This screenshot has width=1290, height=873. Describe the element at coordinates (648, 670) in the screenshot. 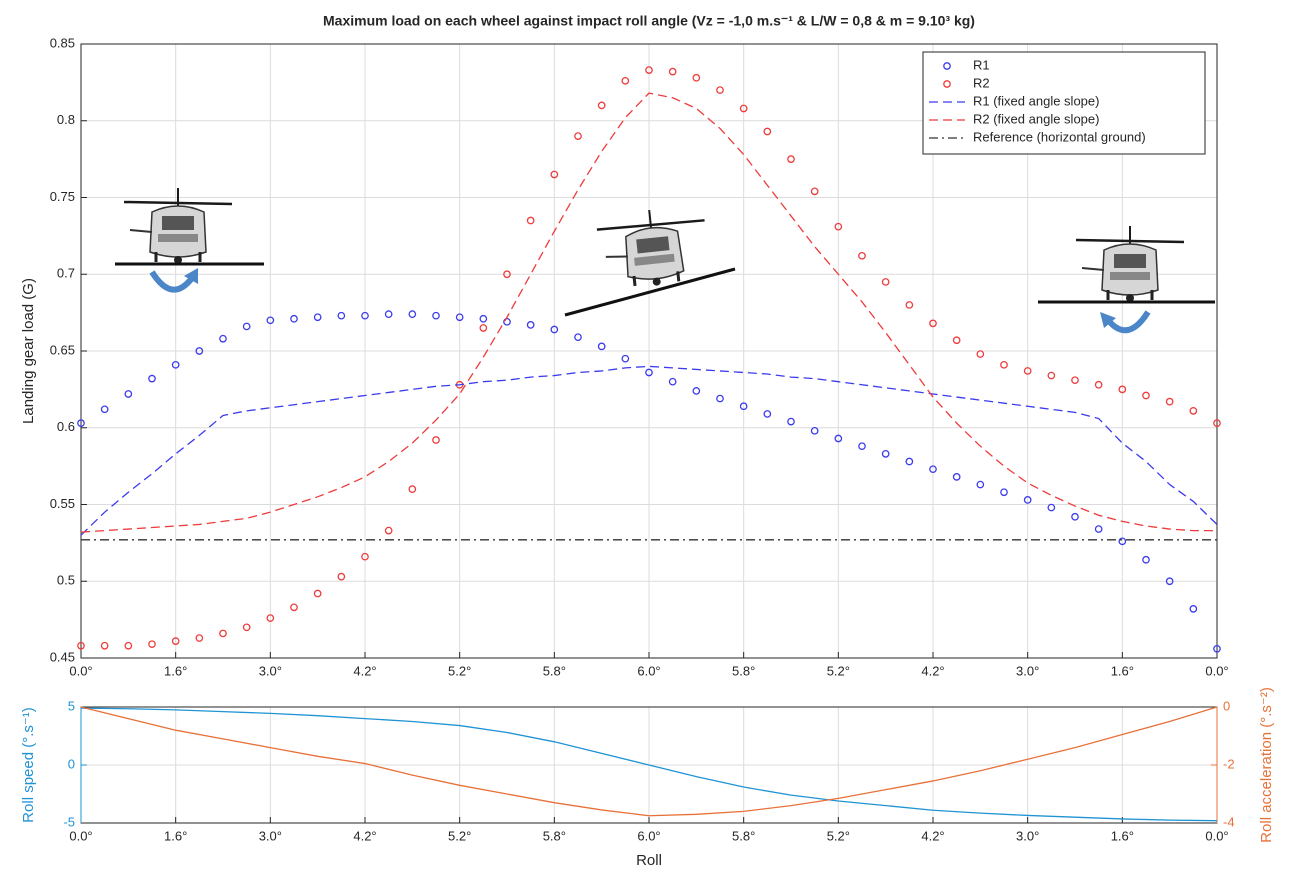

I see `x-tick-label: 6.0°` at that location.